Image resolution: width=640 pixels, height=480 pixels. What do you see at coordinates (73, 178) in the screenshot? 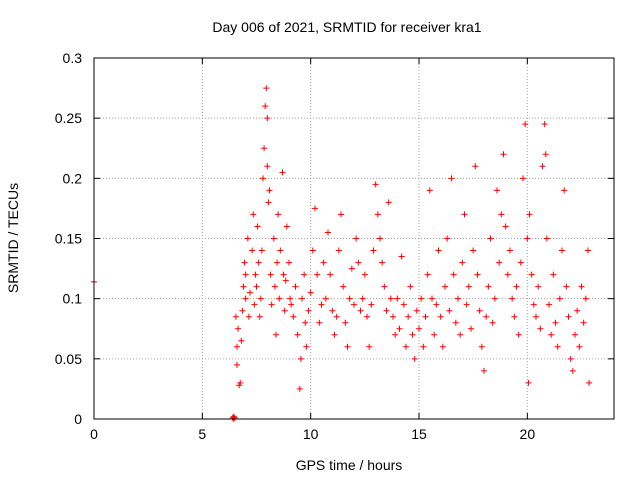
I see `y-tick-label: 0.2` at bounding box center [73, 178].